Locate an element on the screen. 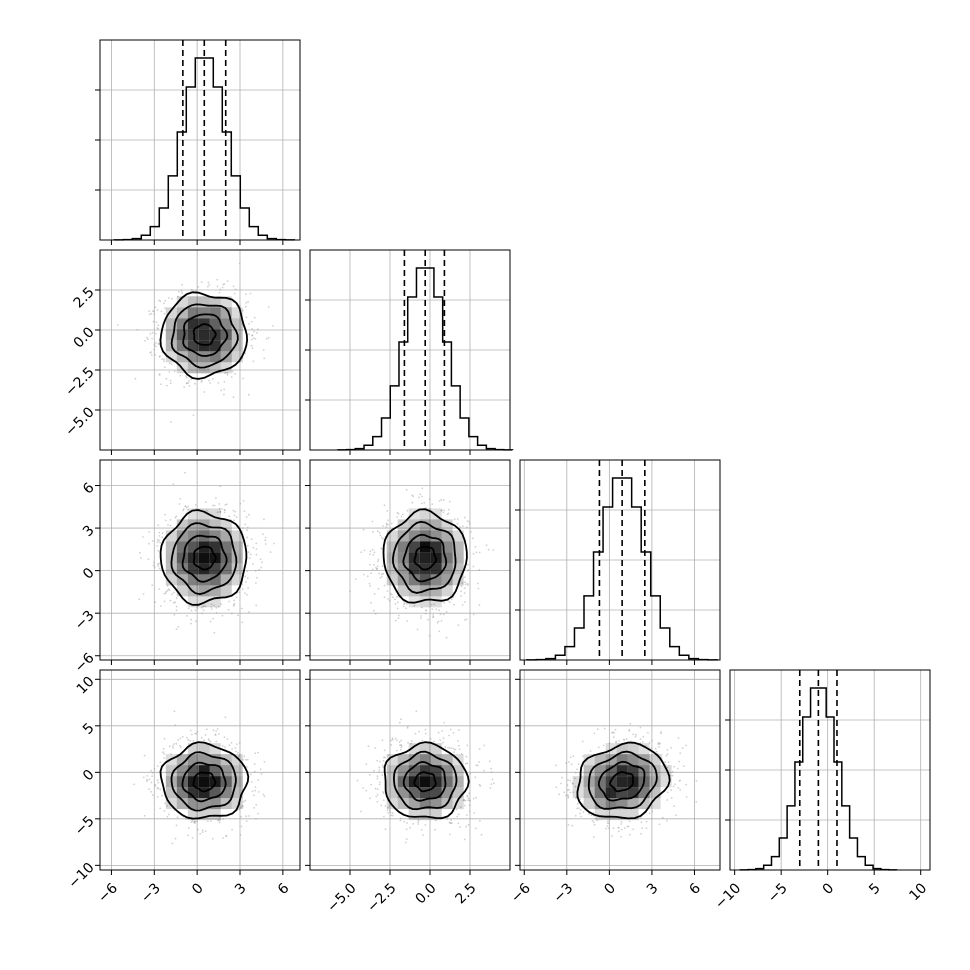 This screenshot has height=970, width=970. scatter-panel-3-1: −6 −3 0 3 6 is located at coordinates (186, 567).